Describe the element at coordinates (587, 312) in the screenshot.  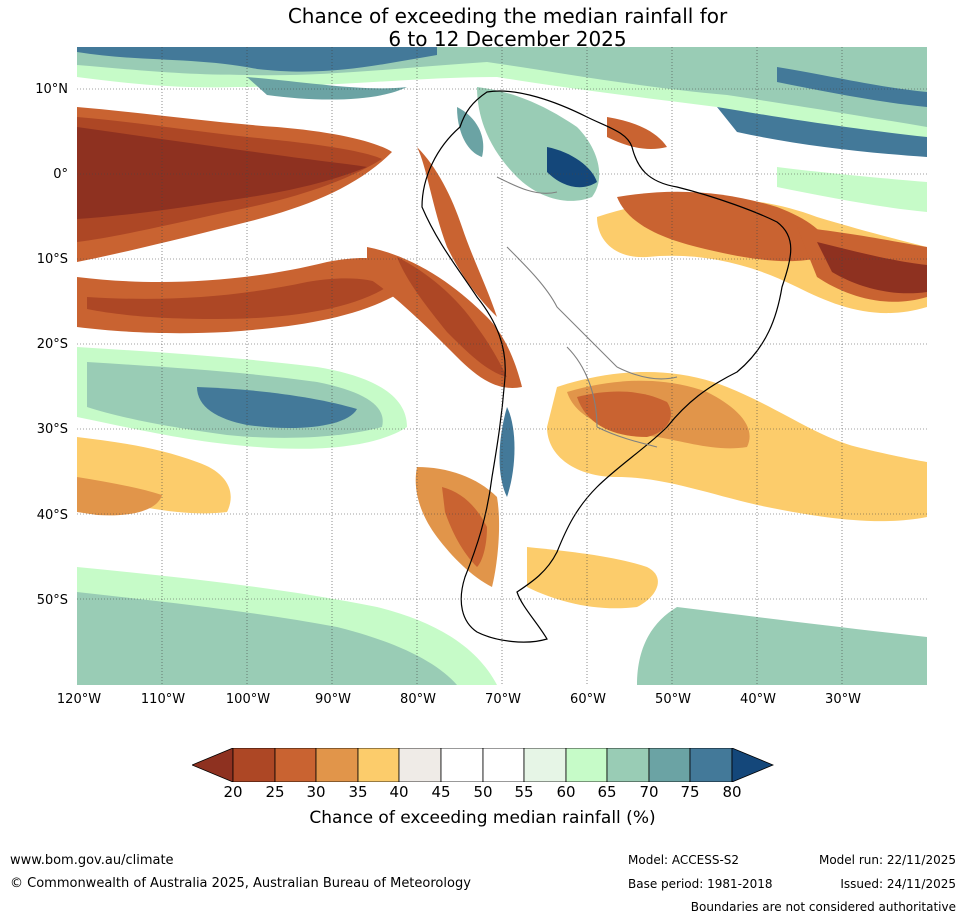
I see `country-borders` at that location.